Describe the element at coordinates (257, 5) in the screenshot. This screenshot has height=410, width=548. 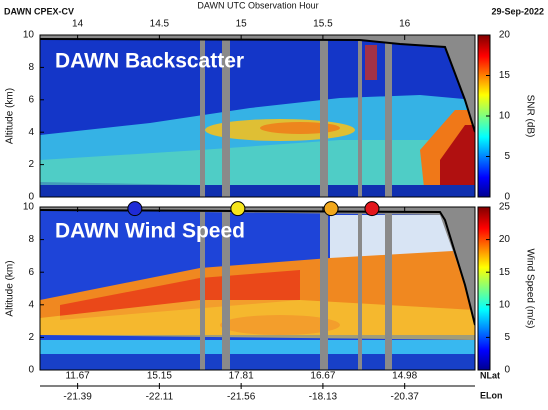
I see `x-axis-title: DAWN UTC Observation Hour` at that location.